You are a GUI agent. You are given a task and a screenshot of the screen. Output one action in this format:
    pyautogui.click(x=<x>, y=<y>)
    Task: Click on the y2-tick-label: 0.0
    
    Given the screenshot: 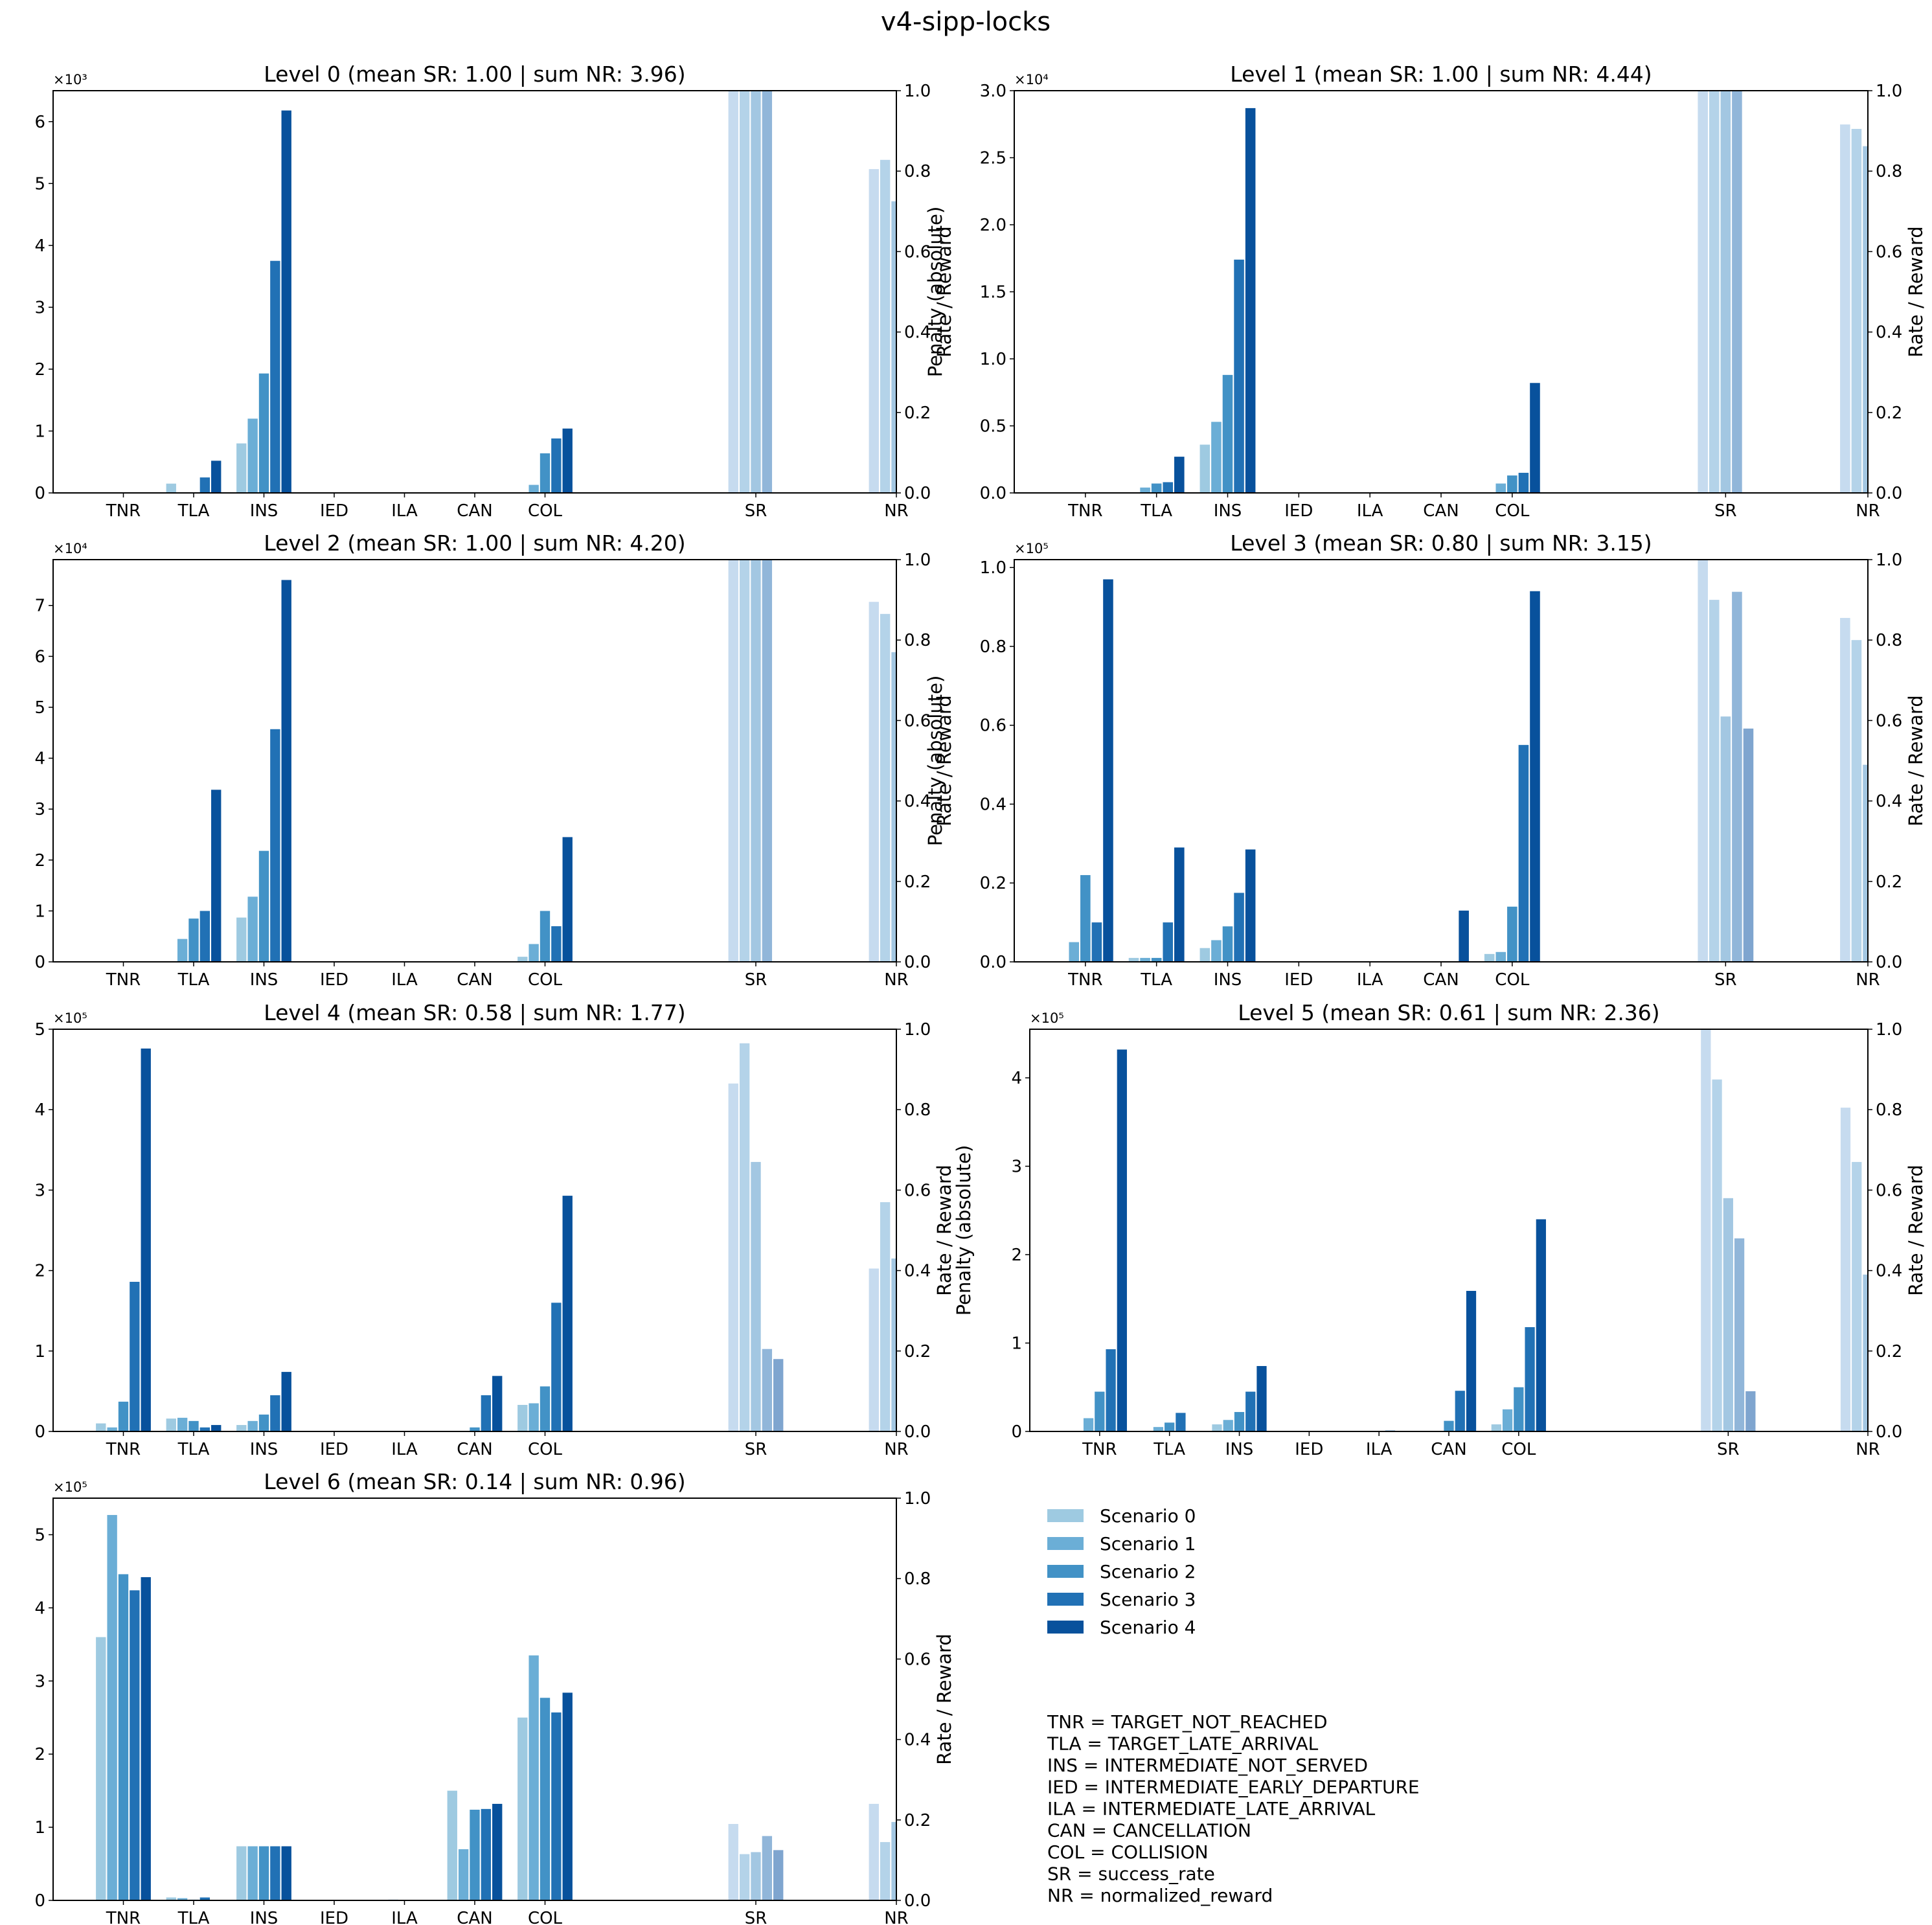 What is the action you would take?
    pyautogui.click(x=917, y=962)
    